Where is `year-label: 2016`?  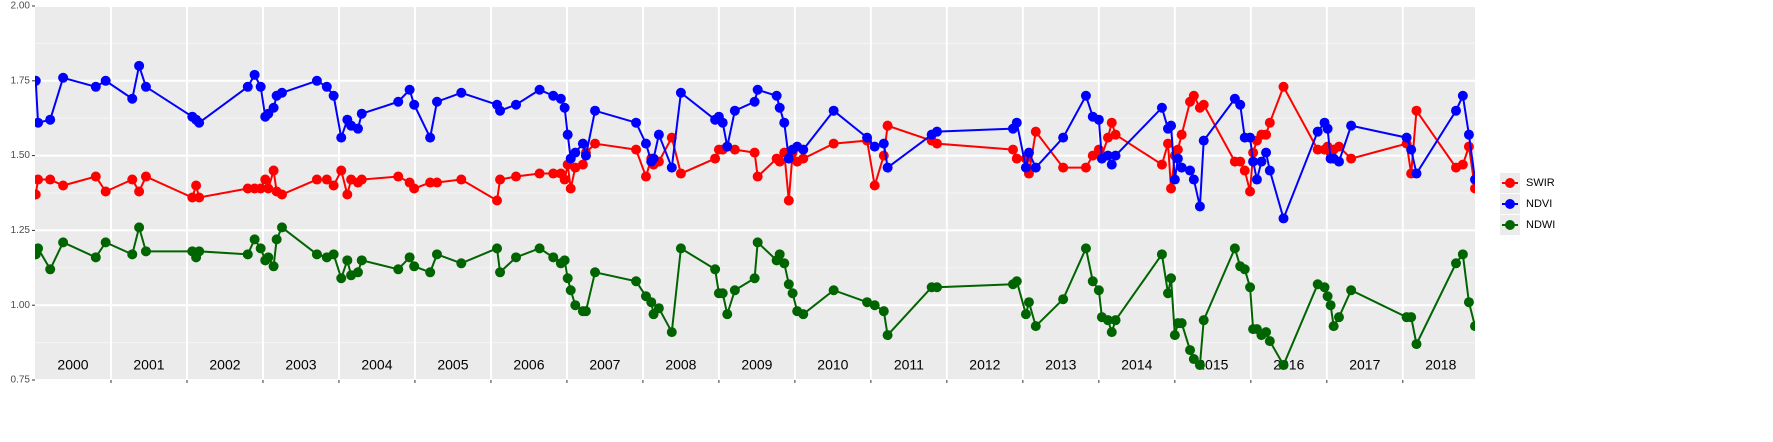 year-label: 2016 is located at coordinates (1288, 365).